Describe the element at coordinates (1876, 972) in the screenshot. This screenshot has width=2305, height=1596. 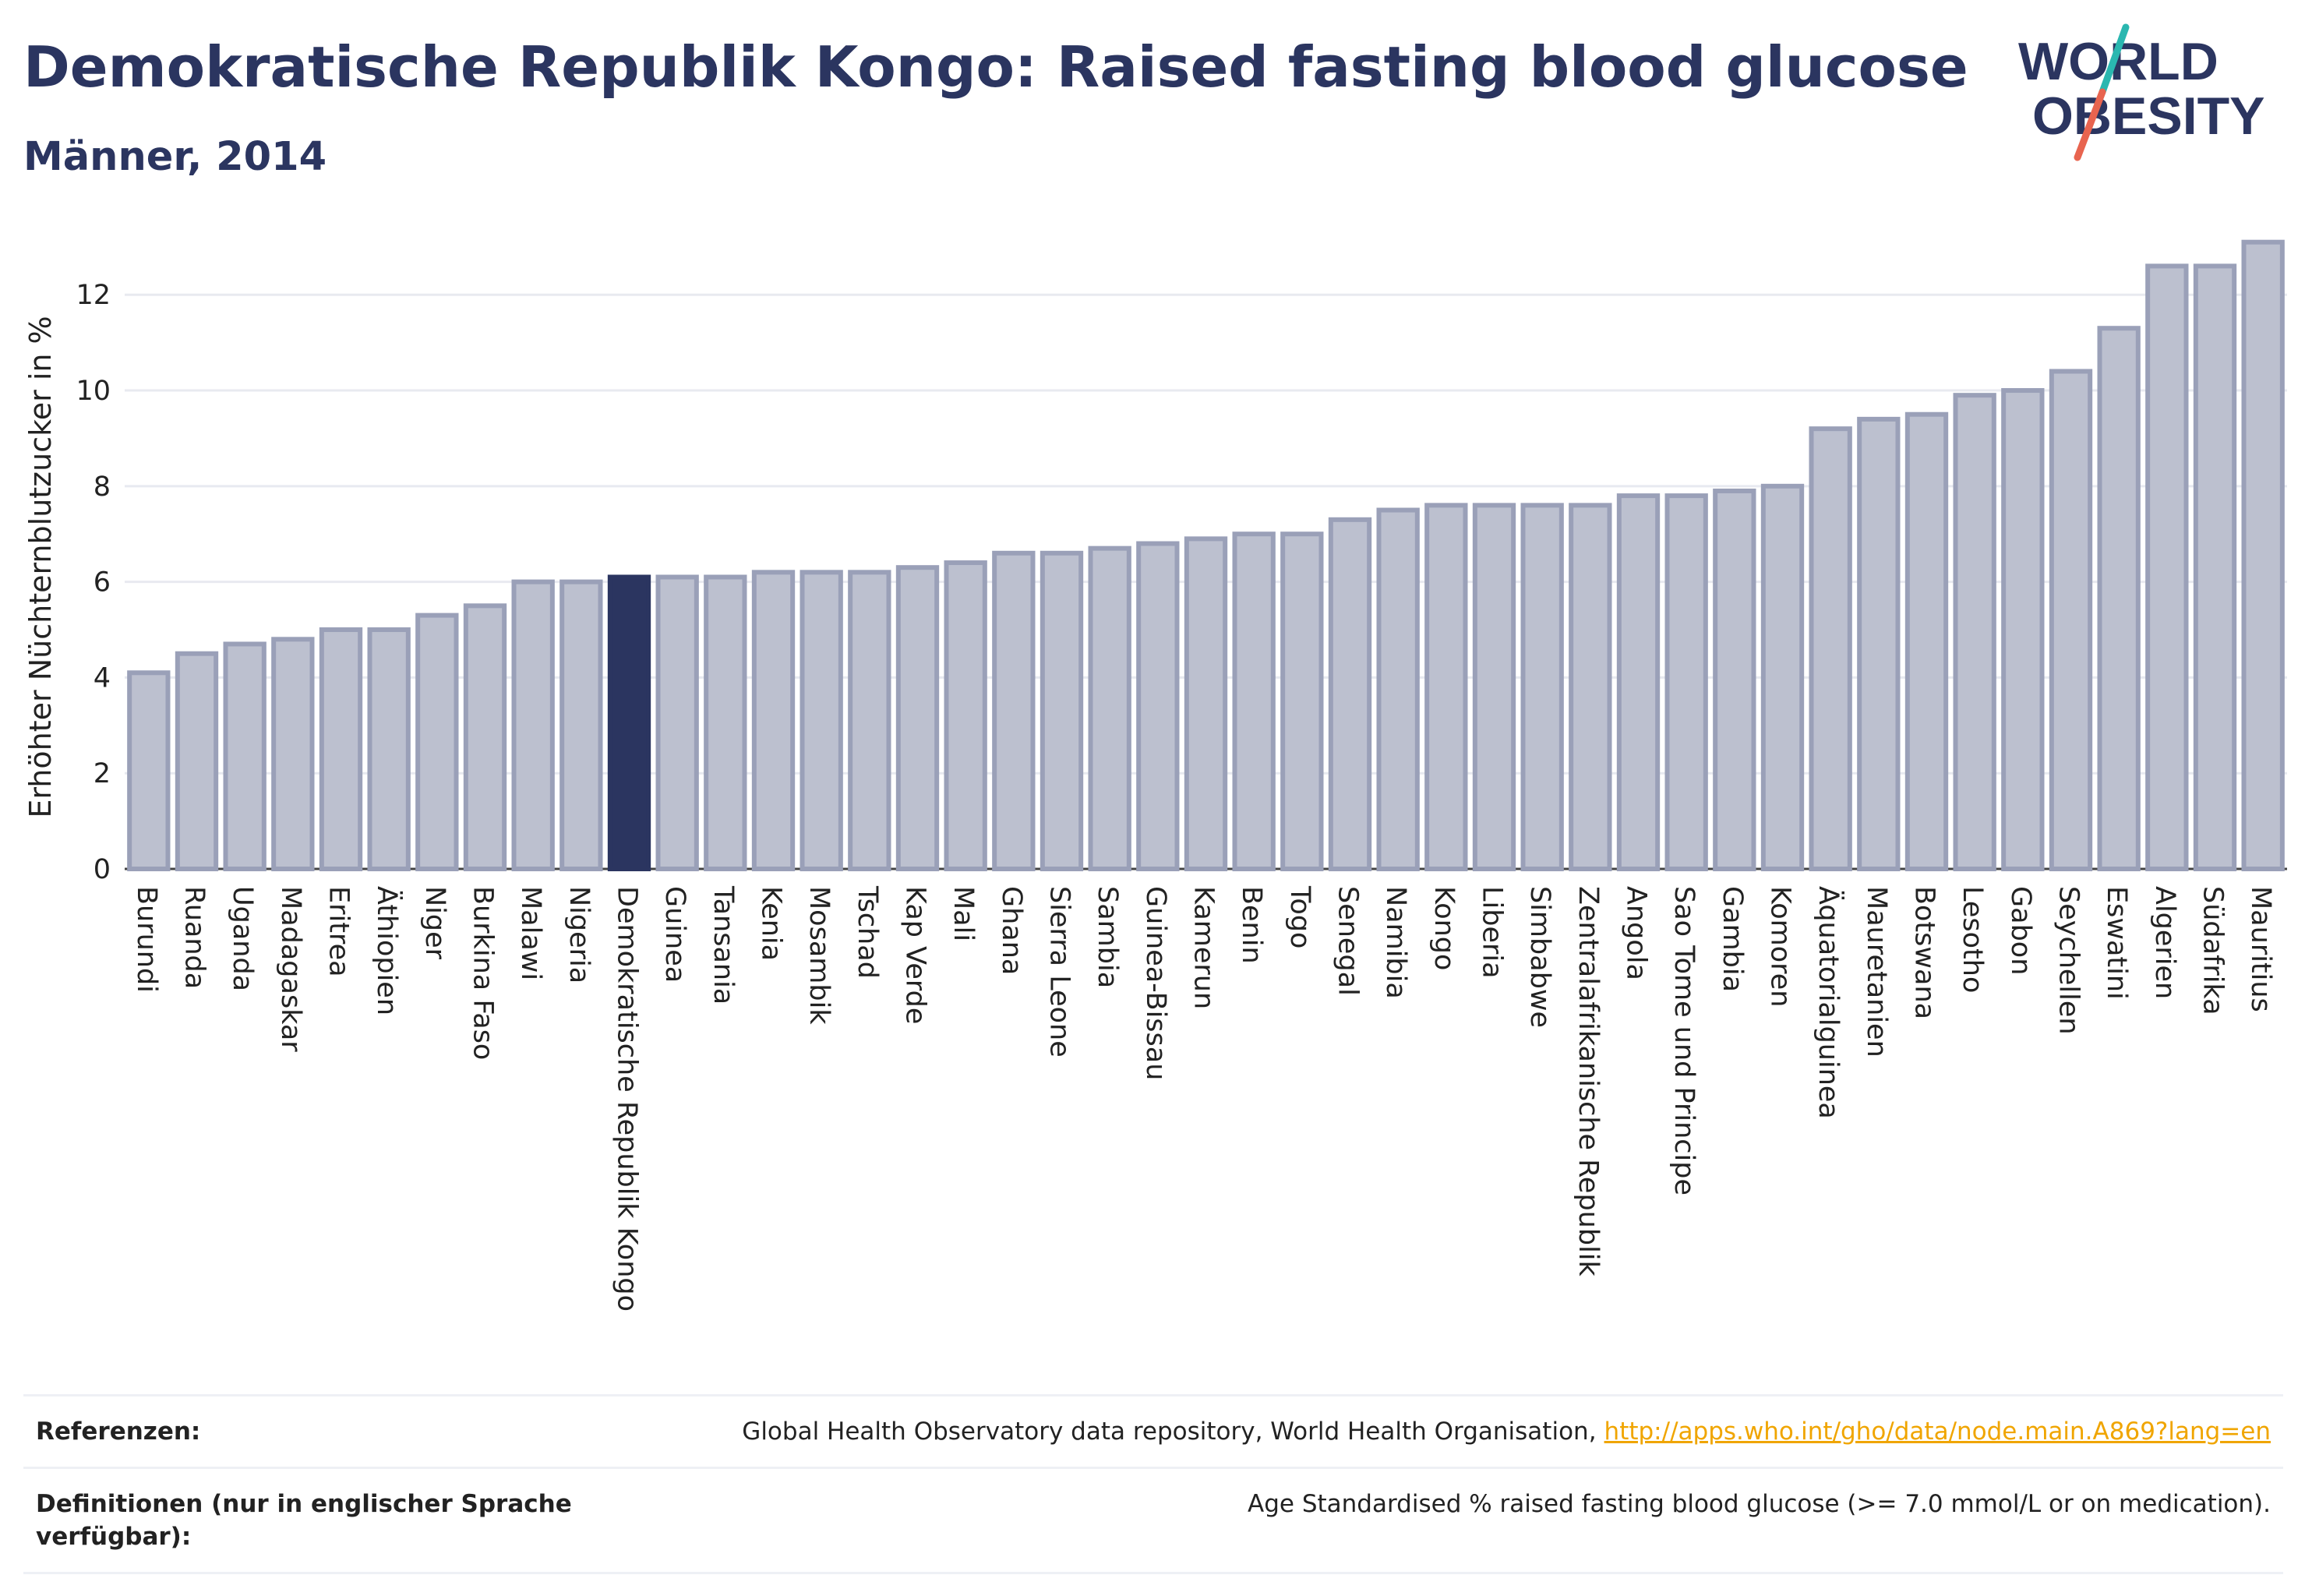
I see `x-tick-label: Mauretanien` at that location.